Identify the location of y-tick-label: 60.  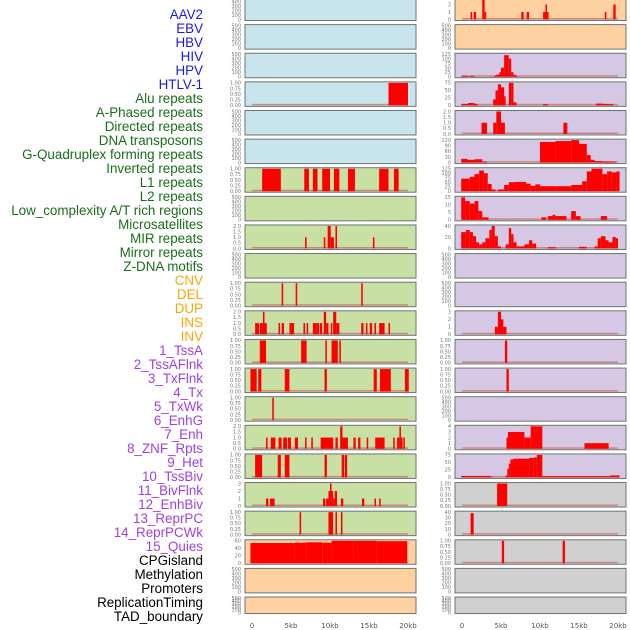
(238, 542).